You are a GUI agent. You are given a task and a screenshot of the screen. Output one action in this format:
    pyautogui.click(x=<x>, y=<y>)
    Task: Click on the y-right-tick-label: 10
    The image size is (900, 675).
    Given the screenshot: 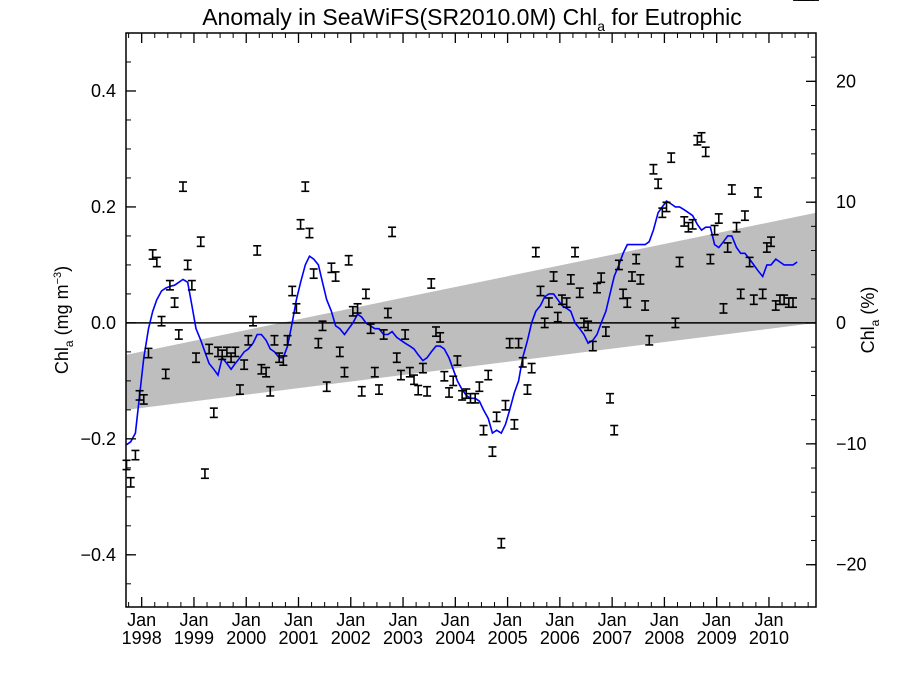 What is the action you would take?
    pyautogui.click(x=846, y=202)
    